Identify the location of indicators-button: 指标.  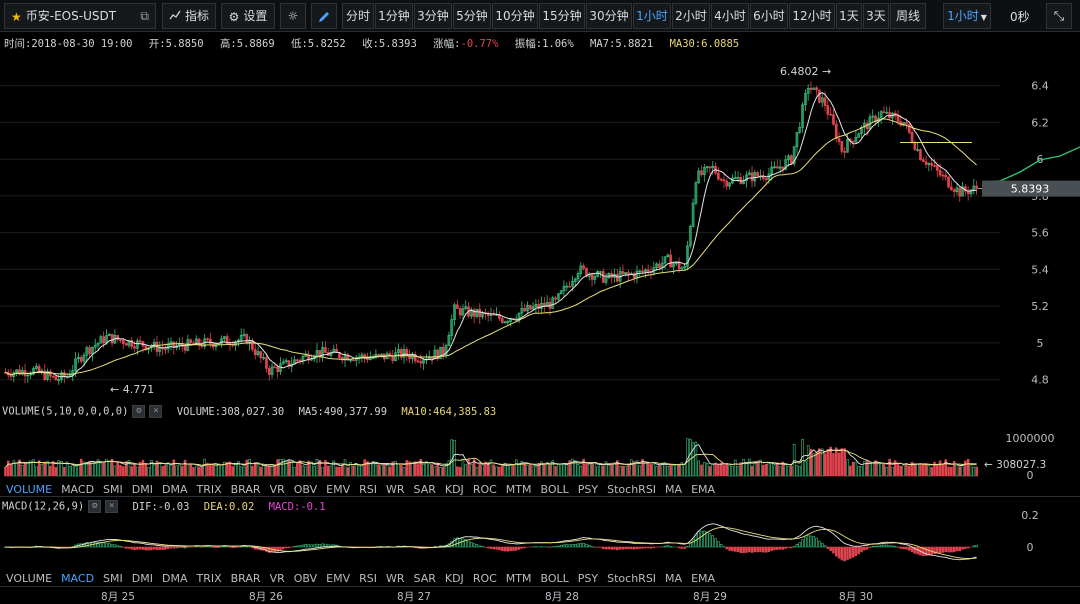
(189, 16).